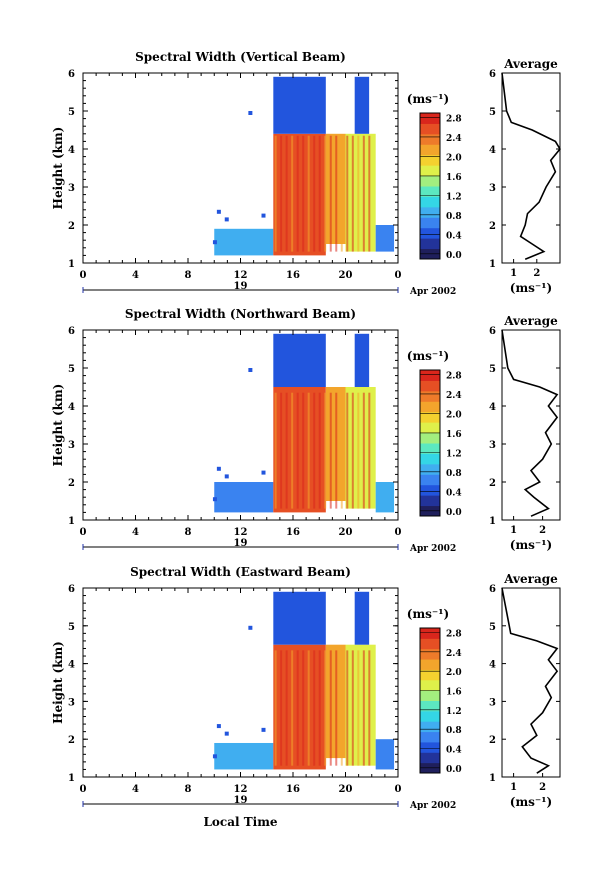  Describe the element at coordinates (71, 331) in the screenshot. I see `y-tick-label: 6` at that location.